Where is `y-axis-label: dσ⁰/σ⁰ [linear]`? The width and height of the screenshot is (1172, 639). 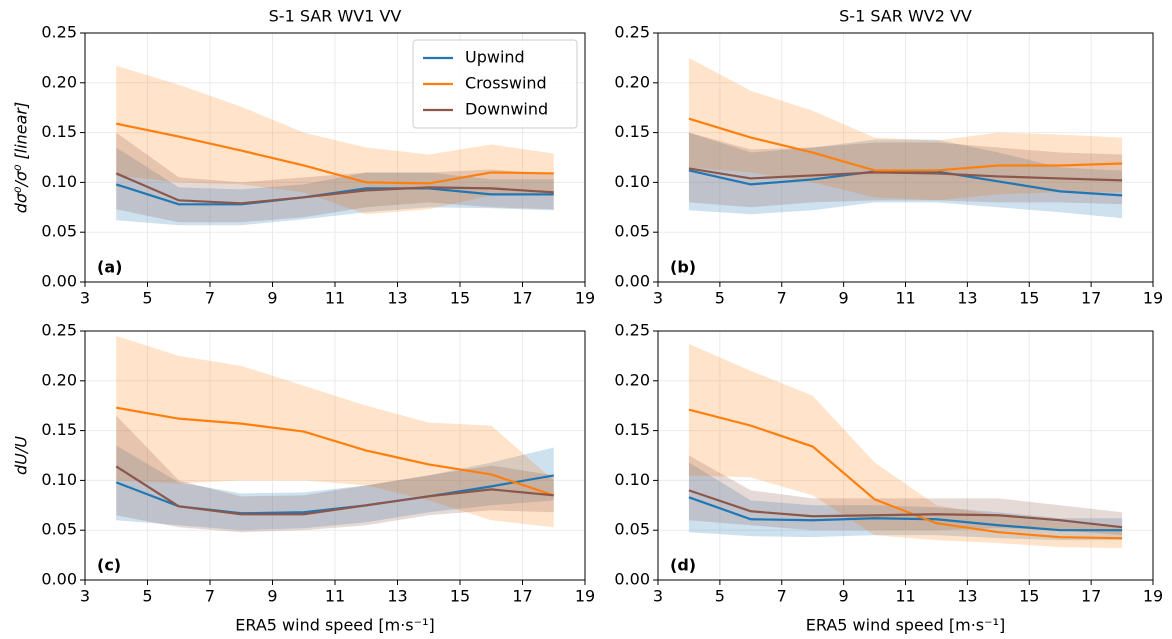 y-axis-label: dσ⁰/σ⁰ [linear] is located at coordinates (21, 157).